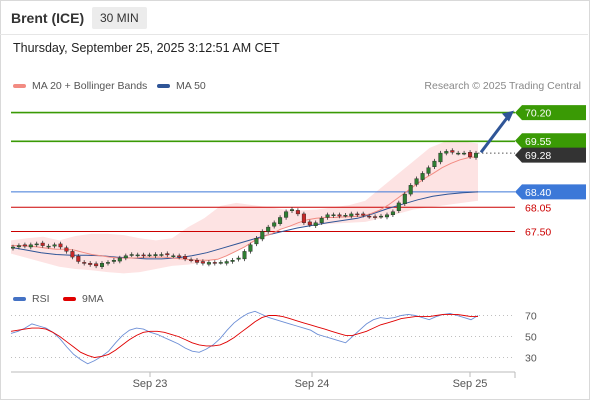 This screenshot has width=590, height=400. Describe the element at coordinates (163, 86) in the screenshot. I see `ma50-swatch` at that location.